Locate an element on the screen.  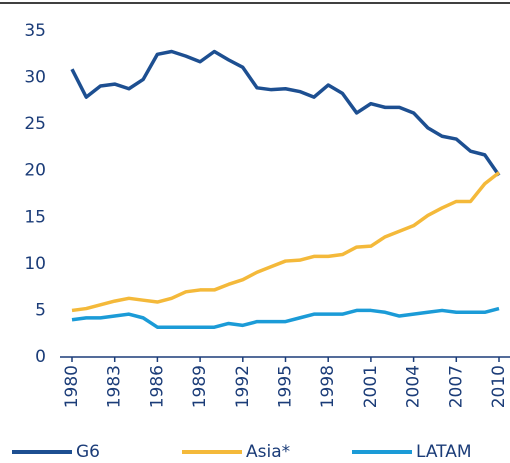
y-tick-label: 35 is located at coordinates (35, 31).